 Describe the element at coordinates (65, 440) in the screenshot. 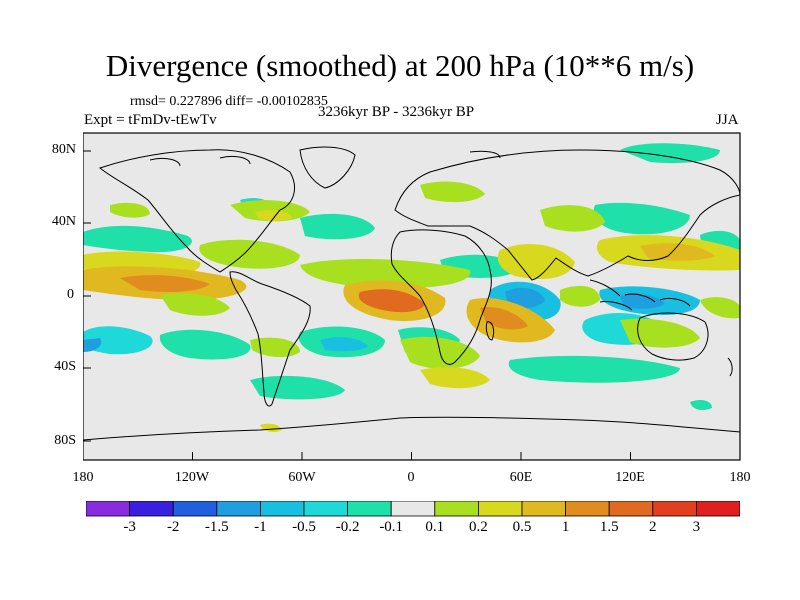

I see `y-tick-label: 80S` at that location.